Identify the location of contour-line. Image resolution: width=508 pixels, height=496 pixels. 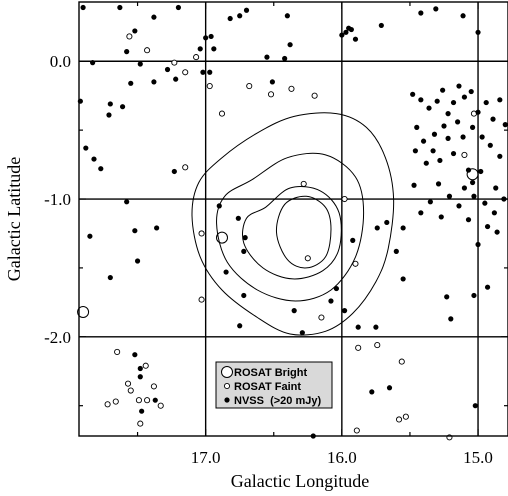
(290, 227).